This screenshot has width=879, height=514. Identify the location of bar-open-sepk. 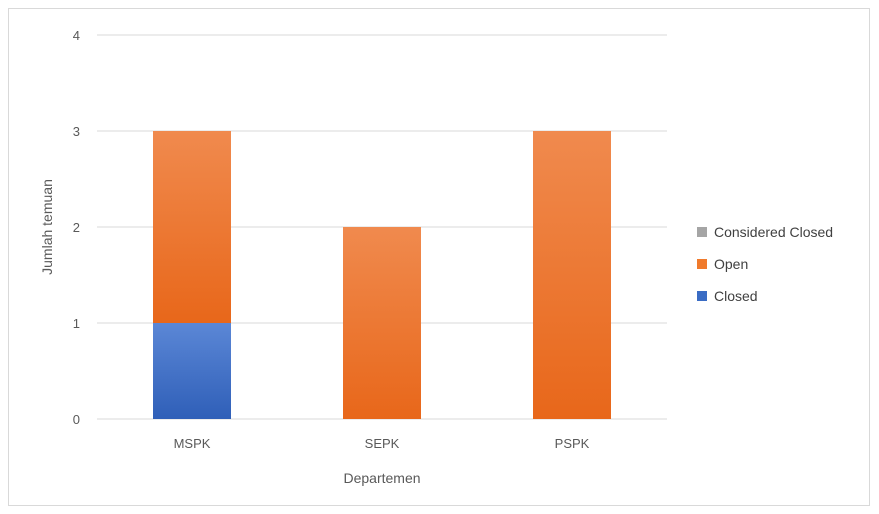
(382, 323).